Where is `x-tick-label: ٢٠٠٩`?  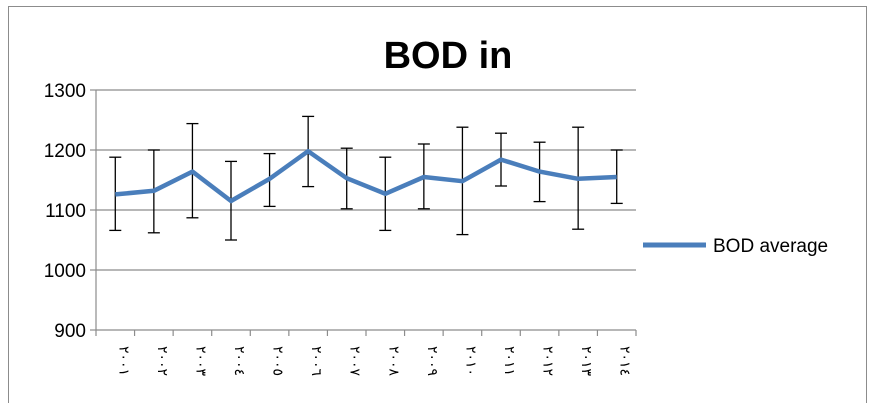
x-tick-label: ٢٠٠٩ is located at coordinates (433, 361).